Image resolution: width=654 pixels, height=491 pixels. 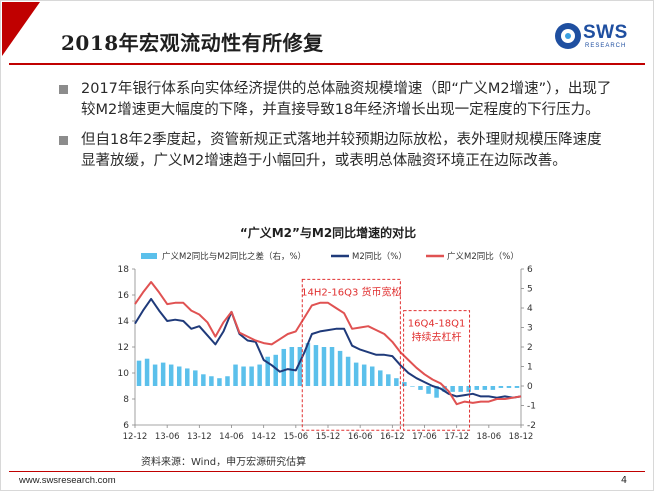 I want to click on y-left-tick-label: 6, so click(x=126, y=426).